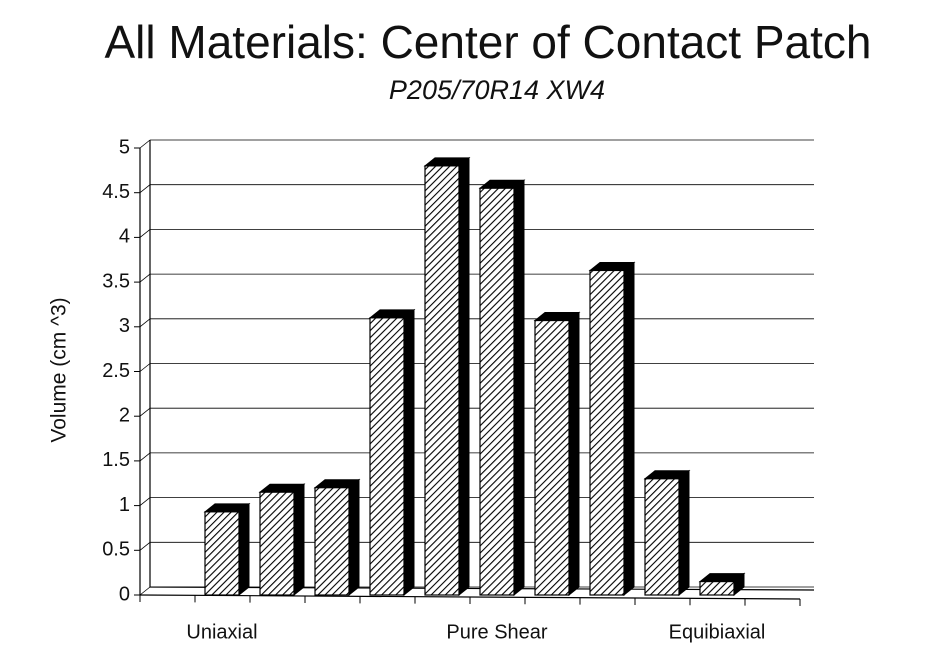  Describe the element at coordinates (497, 632) in the screenshot. I see `x-tick-label: Pure Shear` at that location.